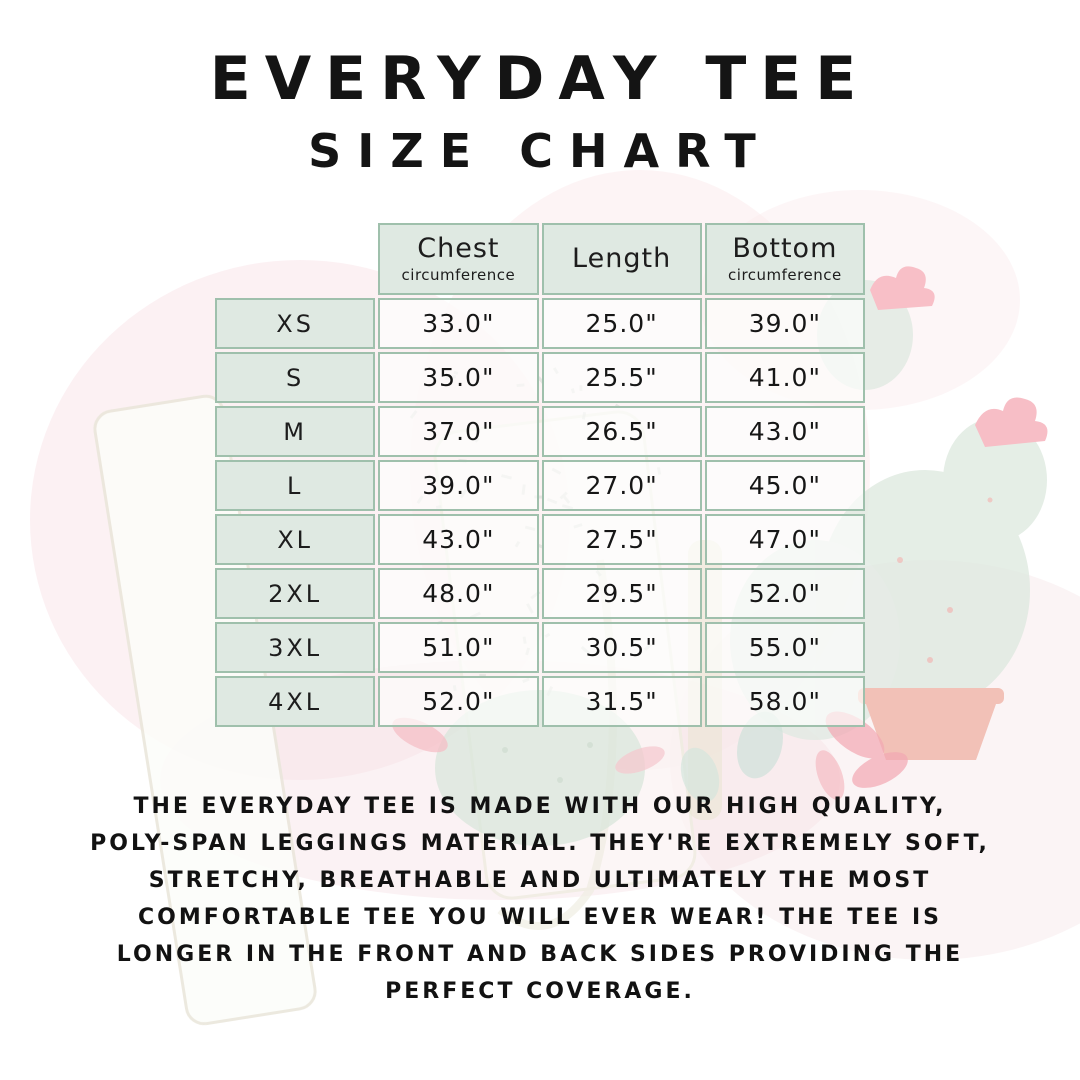 This screenshot has height=1080, width=1080. I want to click on column-header-label: Bottom, so click(785, 248).